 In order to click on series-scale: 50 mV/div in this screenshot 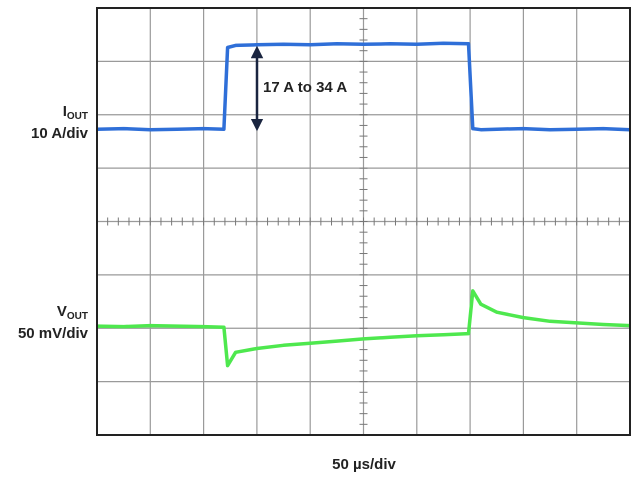, I will do `click(53, 333)`.